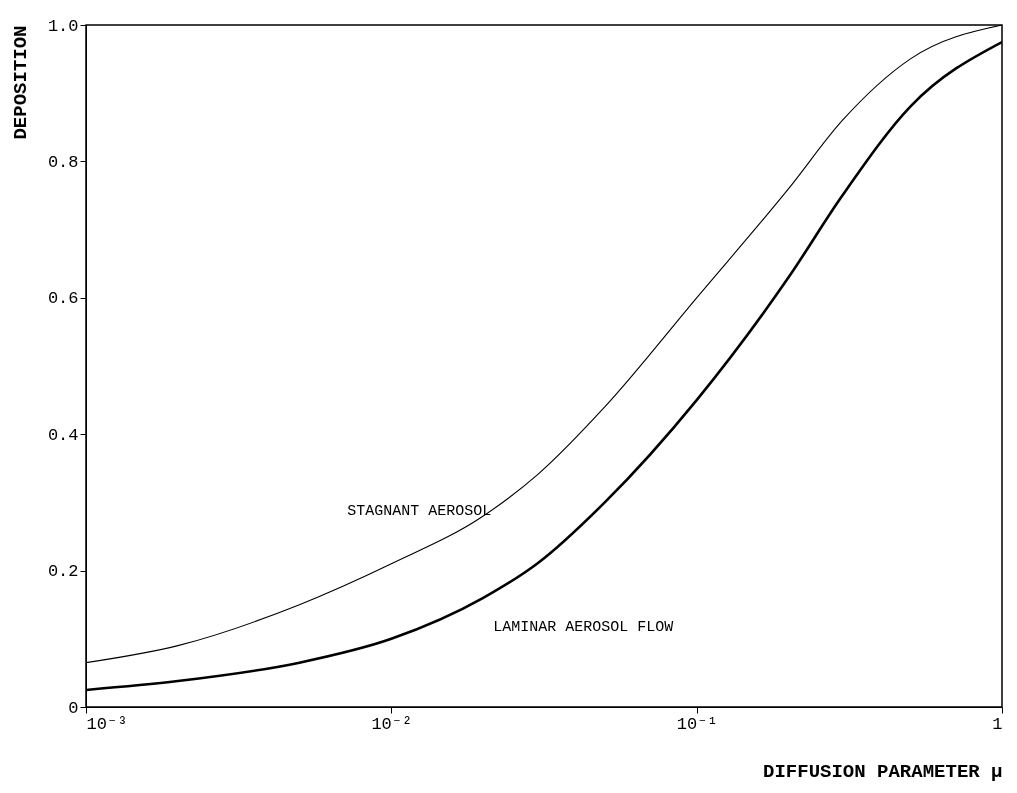  What do you see at coordinates (63, 162) in the screenshot?
I see `y-tick-label: 0.8` at bounding box center [63, 162].